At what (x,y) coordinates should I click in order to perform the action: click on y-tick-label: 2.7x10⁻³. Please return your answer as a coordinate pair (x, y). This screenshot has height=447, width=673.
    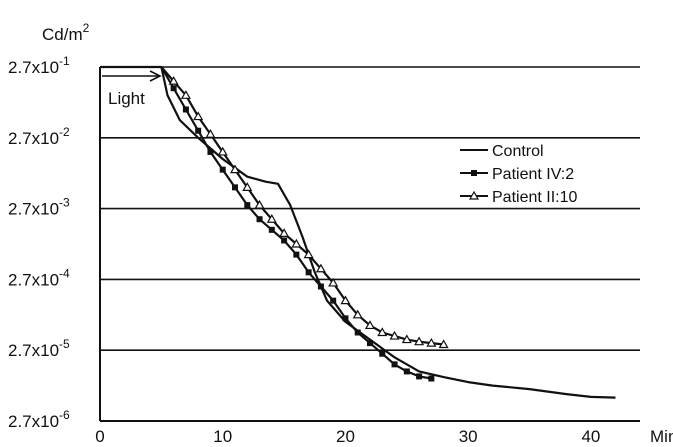
    Looking at the image, I should click on (39, 207).